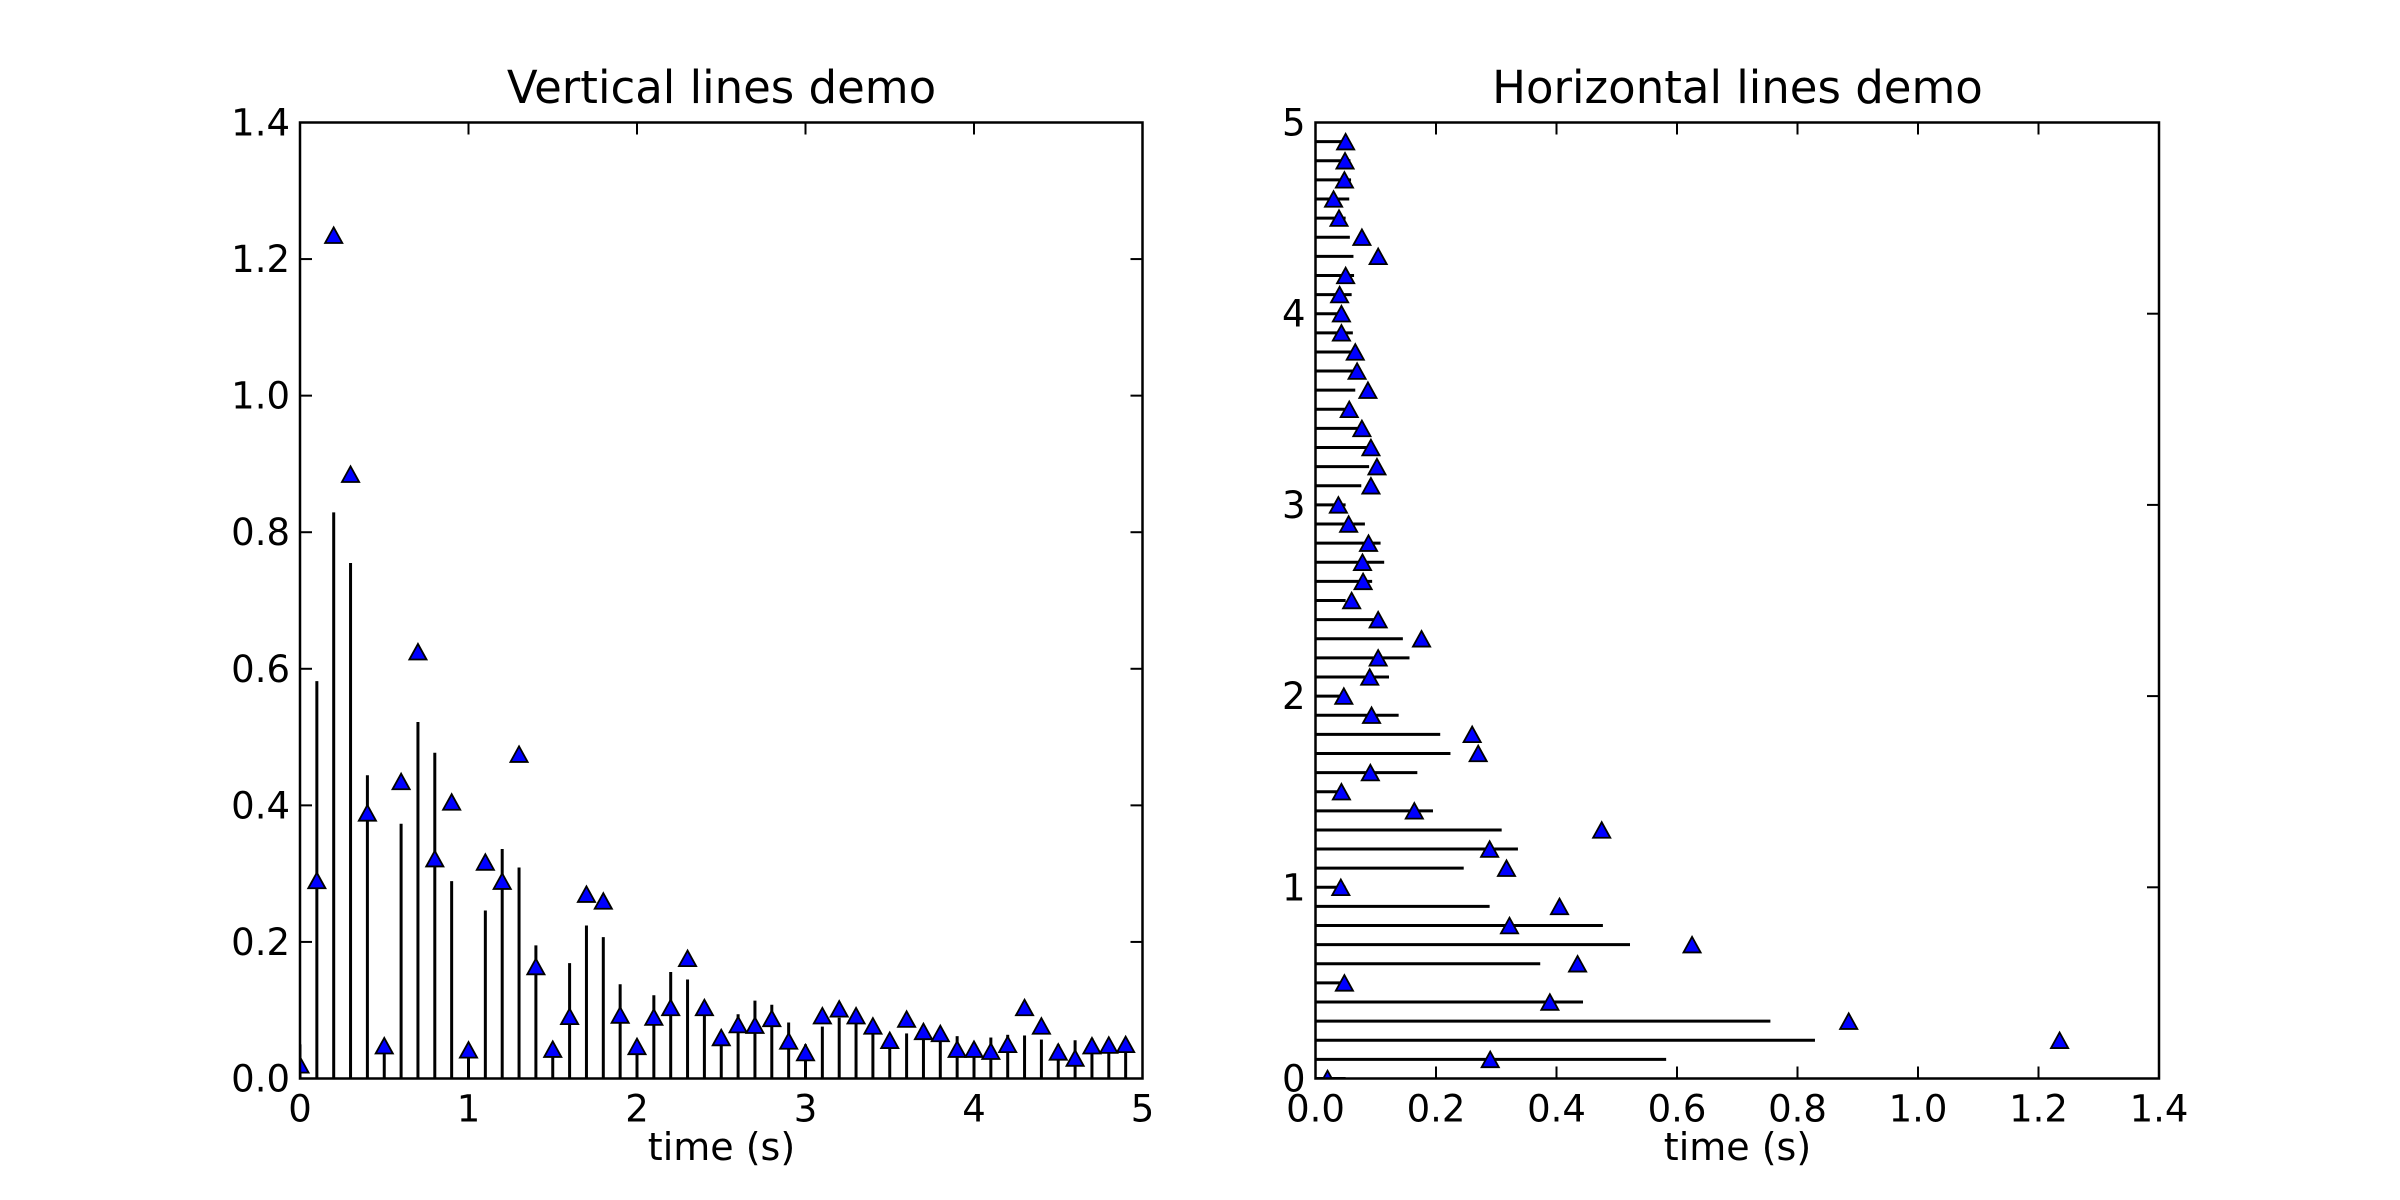  Describe the element at coordinates (1294, 601) in the screenshot. I see `y-tick-labels-group: 0 1 2 3 4 5` at that location.